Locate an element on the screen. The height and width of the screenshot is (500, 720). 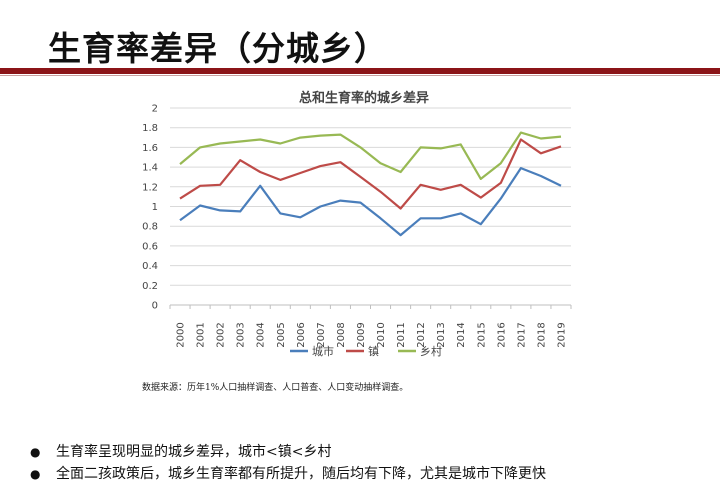
x-tick-label: 2011 is located at coordinates (401, 334).